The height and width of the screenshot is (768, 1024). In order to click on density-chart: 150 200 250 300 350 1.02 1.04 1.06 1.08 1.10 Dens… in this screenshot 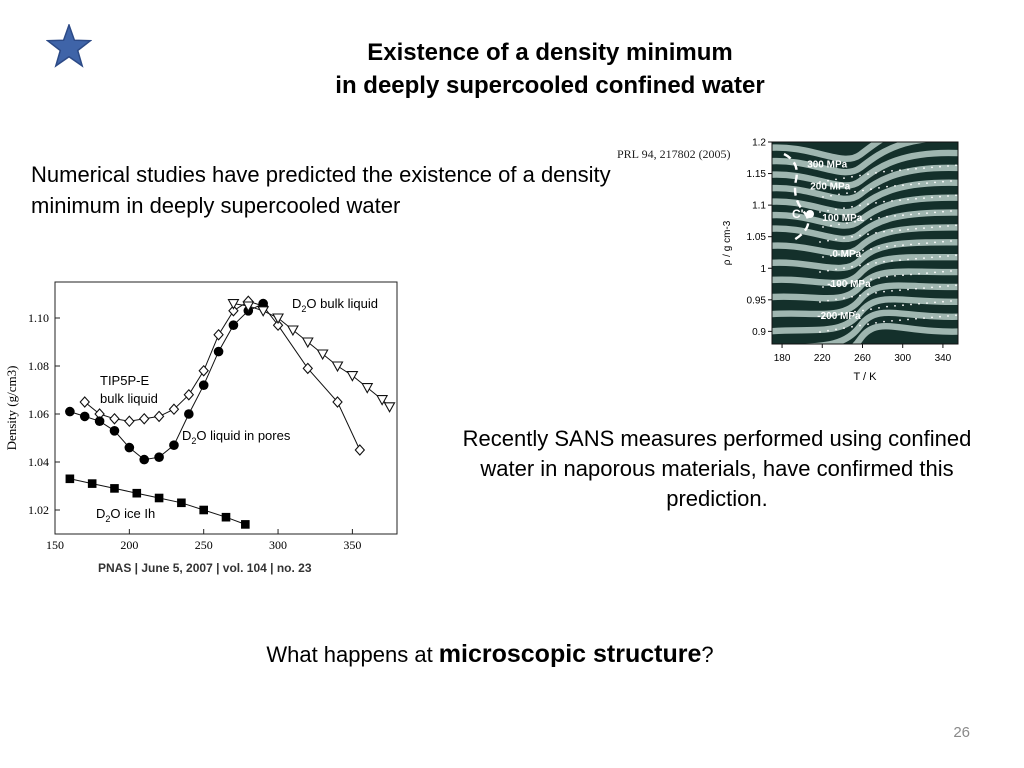, I will do `click(201, 428)`.